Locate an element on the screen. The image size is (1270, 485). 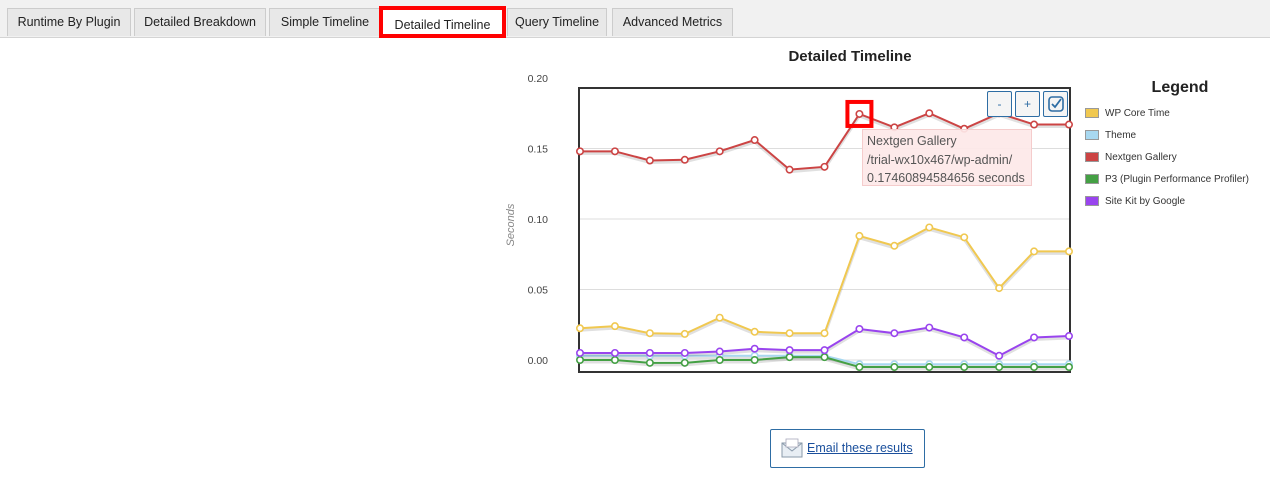
select-toggle-button is located at coordinates (1055, 104).